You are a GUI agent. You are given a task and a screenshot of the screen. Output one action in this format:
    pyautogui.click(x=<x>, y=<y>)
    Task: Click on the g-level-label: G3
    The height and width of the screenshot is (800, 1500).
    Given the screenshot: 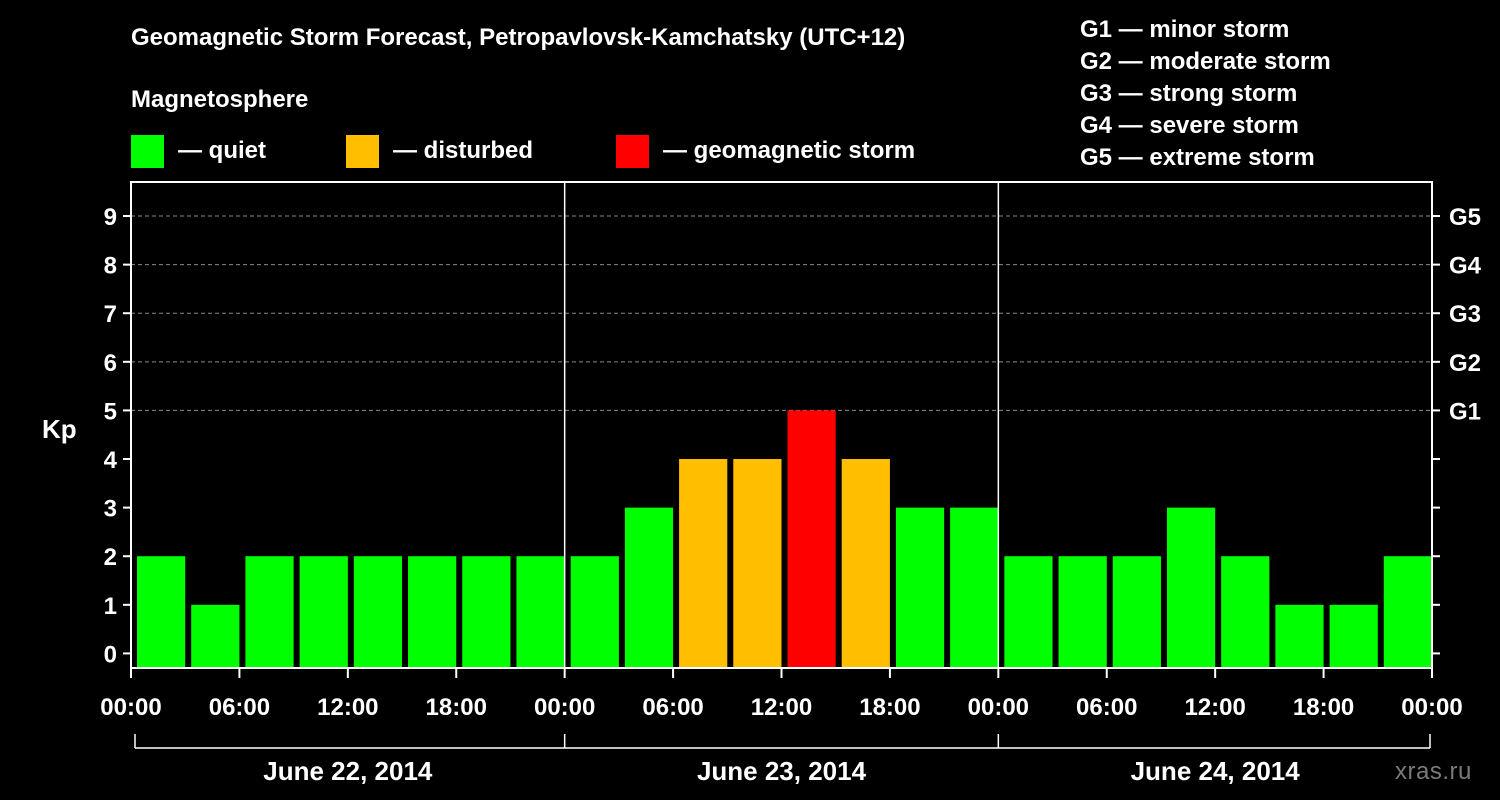 What is the action you would take?
    pyautogui.click(x=1465, y=314)
    